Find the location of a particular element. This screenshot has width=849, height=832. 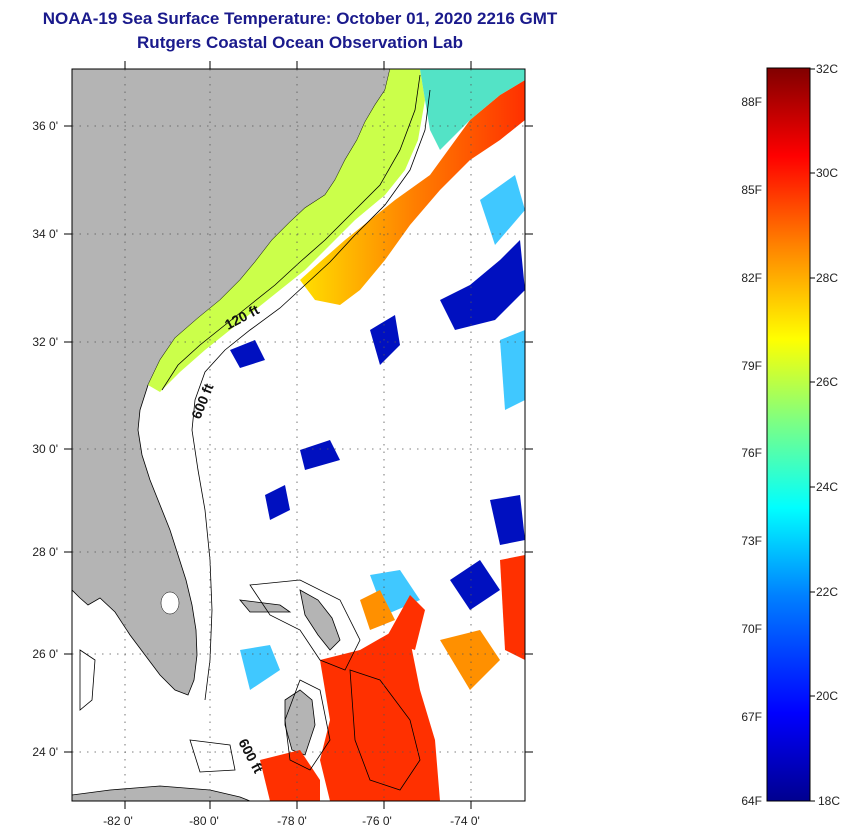

colorbar-celsius-label: 24C is located at coordinates (827, 487).